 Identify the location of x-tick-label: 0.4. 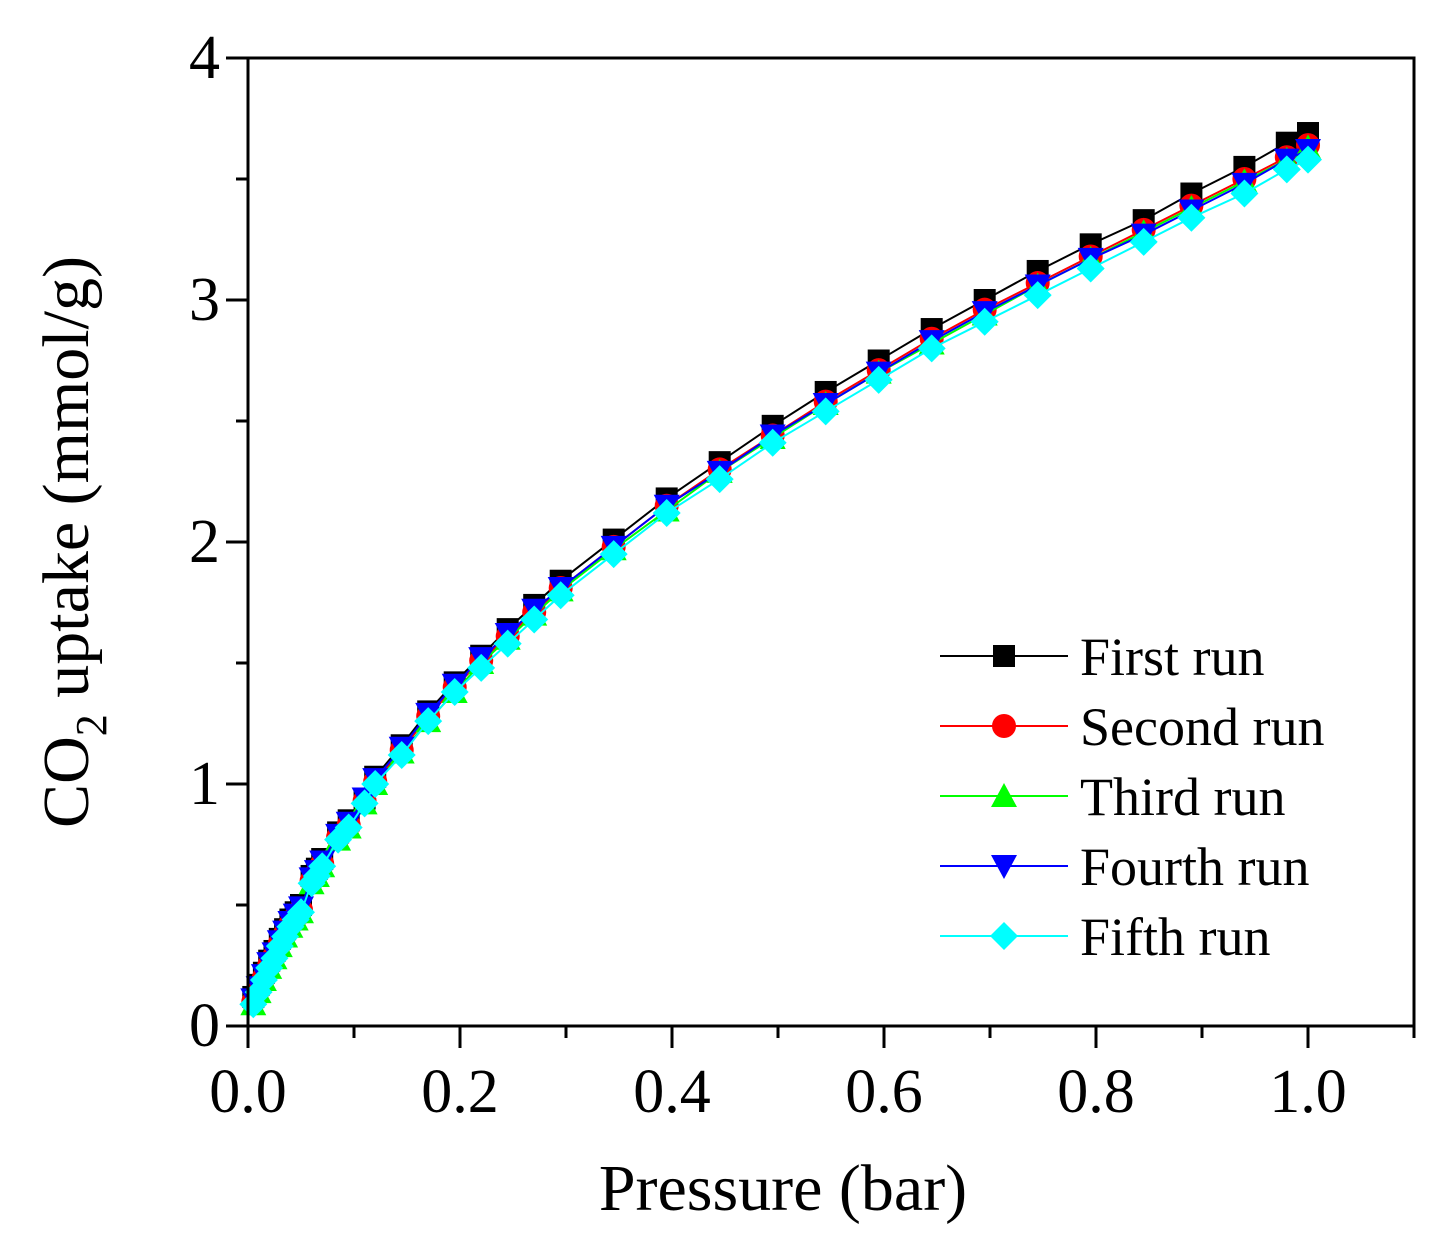
(672, 1092).